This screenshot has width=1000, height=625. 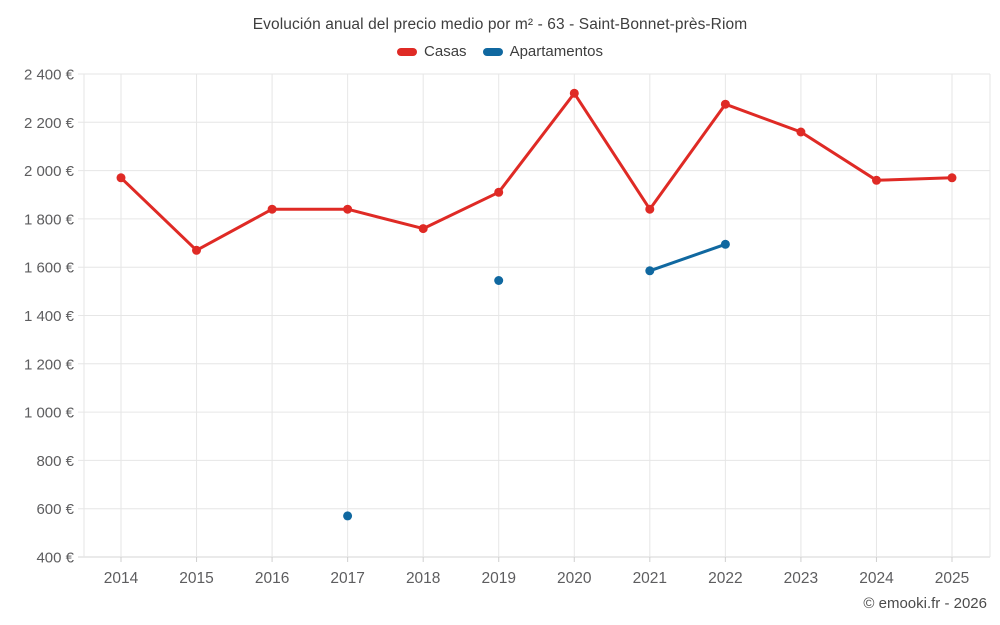 What do you see at coordinates (499, 192) in the screenshot?
I see `casas-point-2019` at bounding box center [499, 192].